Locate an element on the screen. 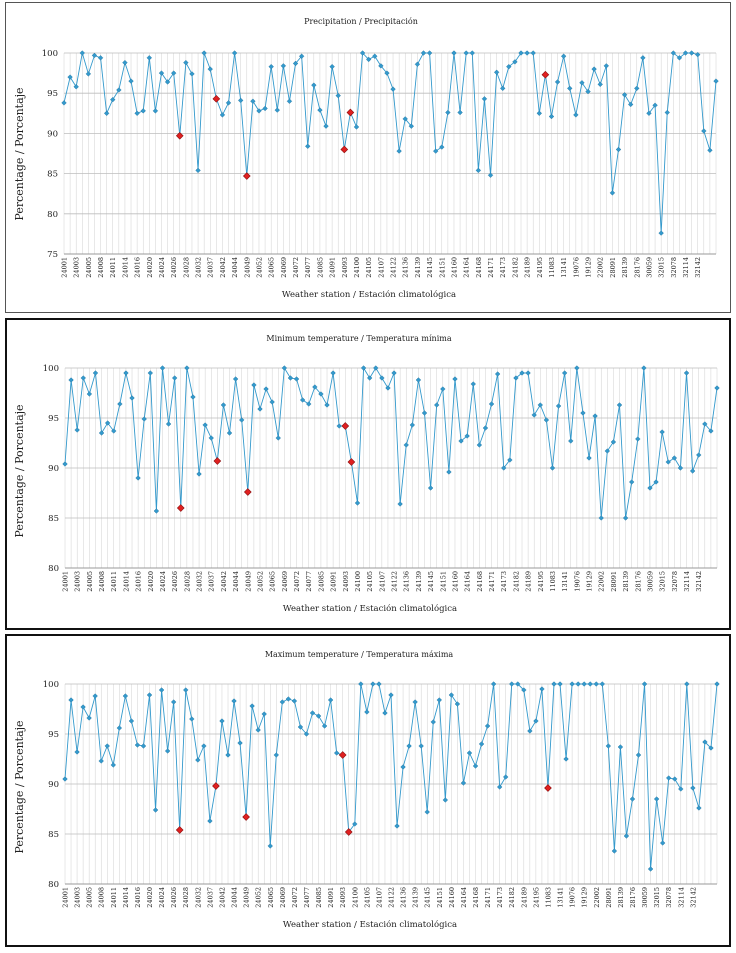 The width and height of the screenshot is (736, 953). x-tick-label: 32142 is located at coordinates (693, 897).